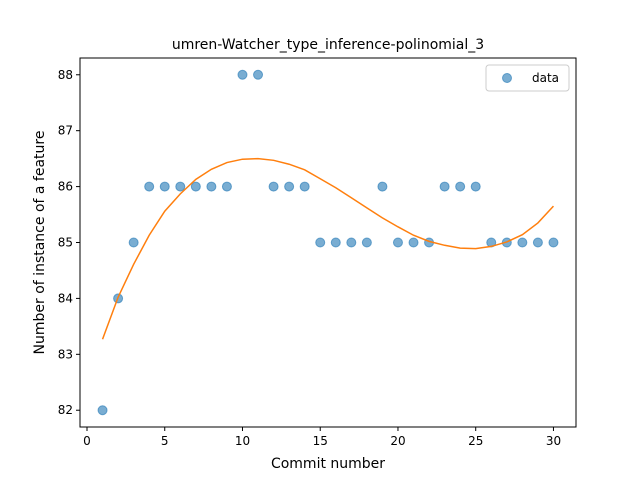 The image size is (640, 480). Describe the element at coordinates (87, 441) in the screenshot. I see `x-tick-label: 0` at that location.